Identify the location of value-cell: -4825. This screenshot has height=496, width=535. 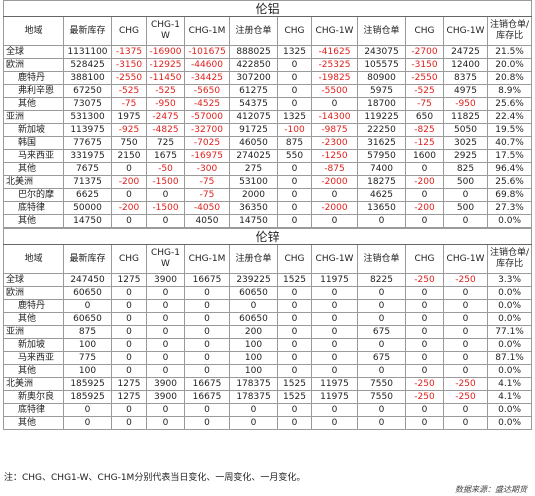
(165, 130).